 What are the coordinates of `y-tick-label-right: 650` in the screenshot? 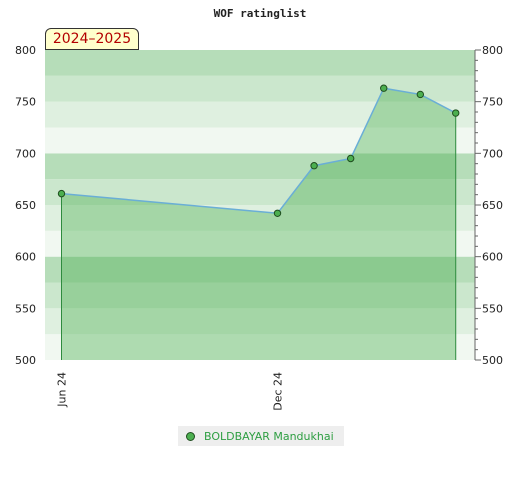 It's located at (492, 205).